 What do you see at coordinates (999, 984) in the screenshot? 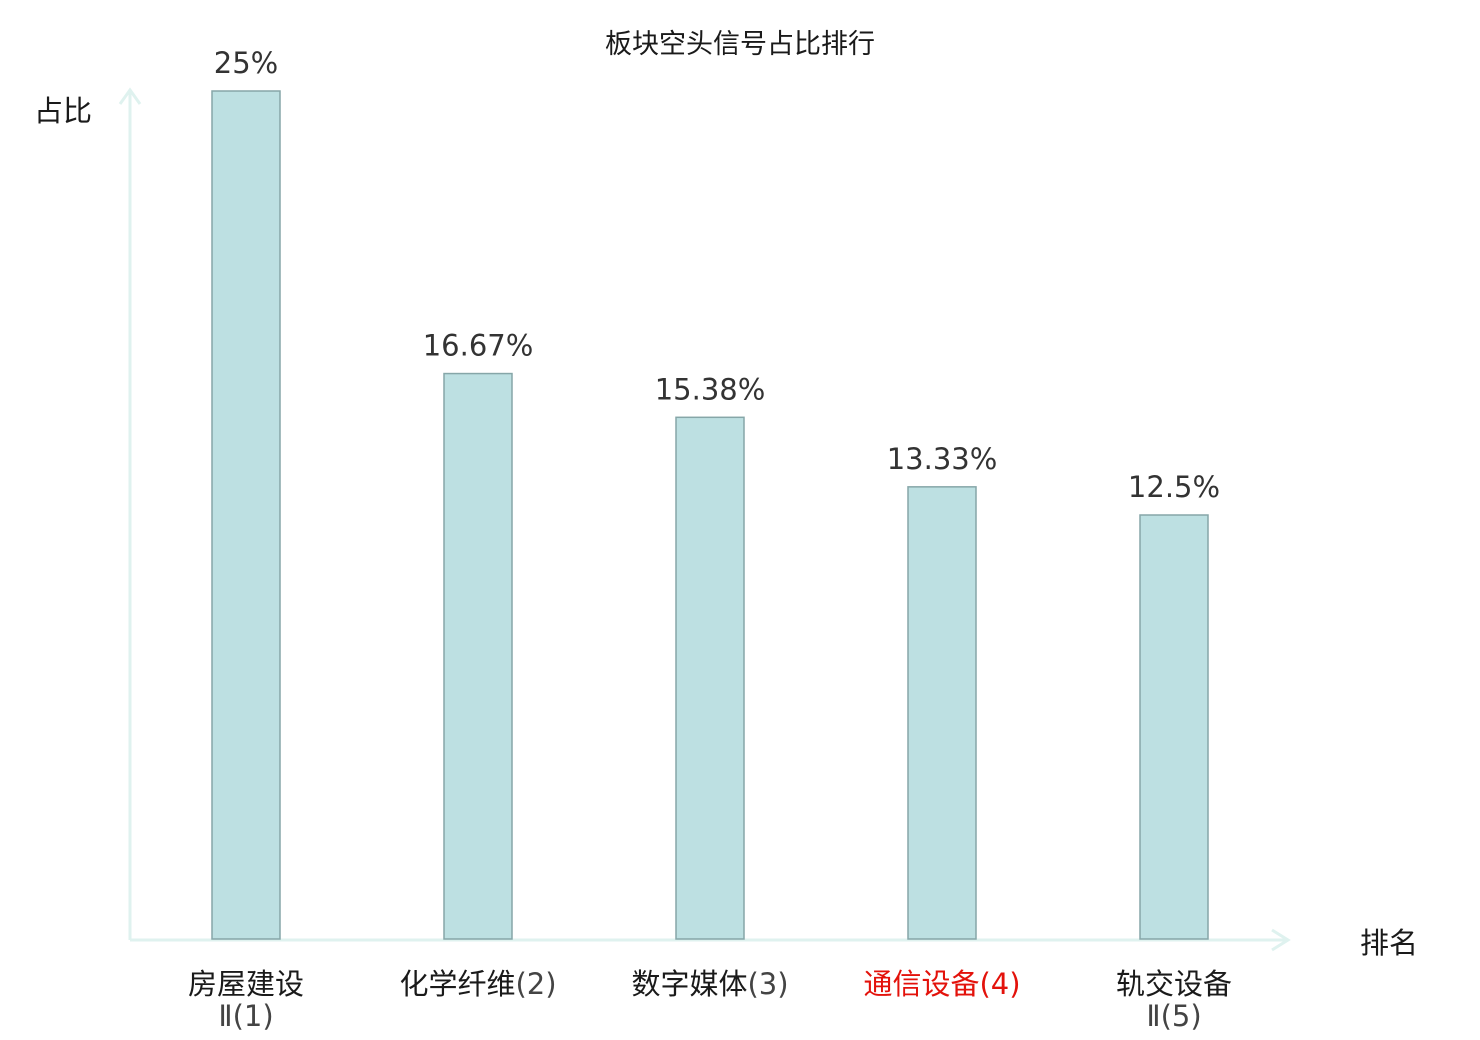
I see `category-rank: (4)` at bounding box center [999, 984].